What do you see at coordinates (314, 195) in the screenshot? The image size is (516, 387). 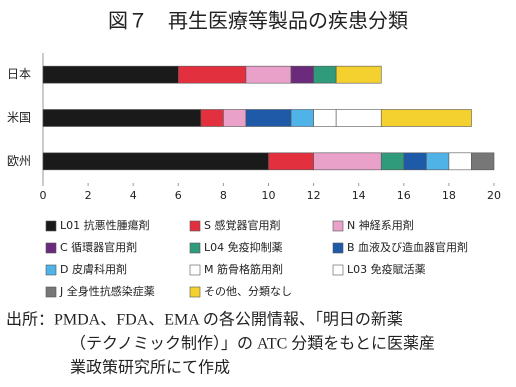 I see `x-tick-label: 12` at bounding box center [314, 195].